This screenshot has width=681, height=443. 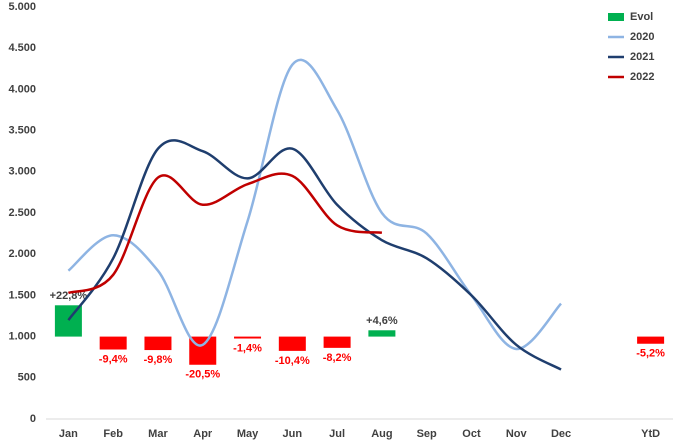 I want to click on x-tick-label: Jan, so click(x=68, y=434).